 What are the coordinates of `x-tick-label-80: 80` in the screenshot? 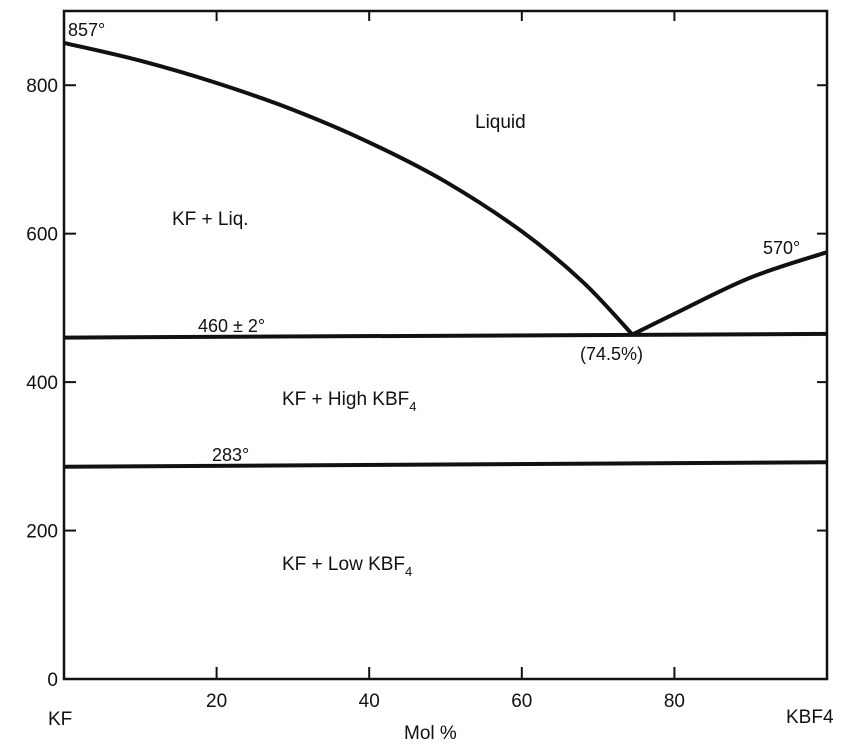 It's located at (674, 701).